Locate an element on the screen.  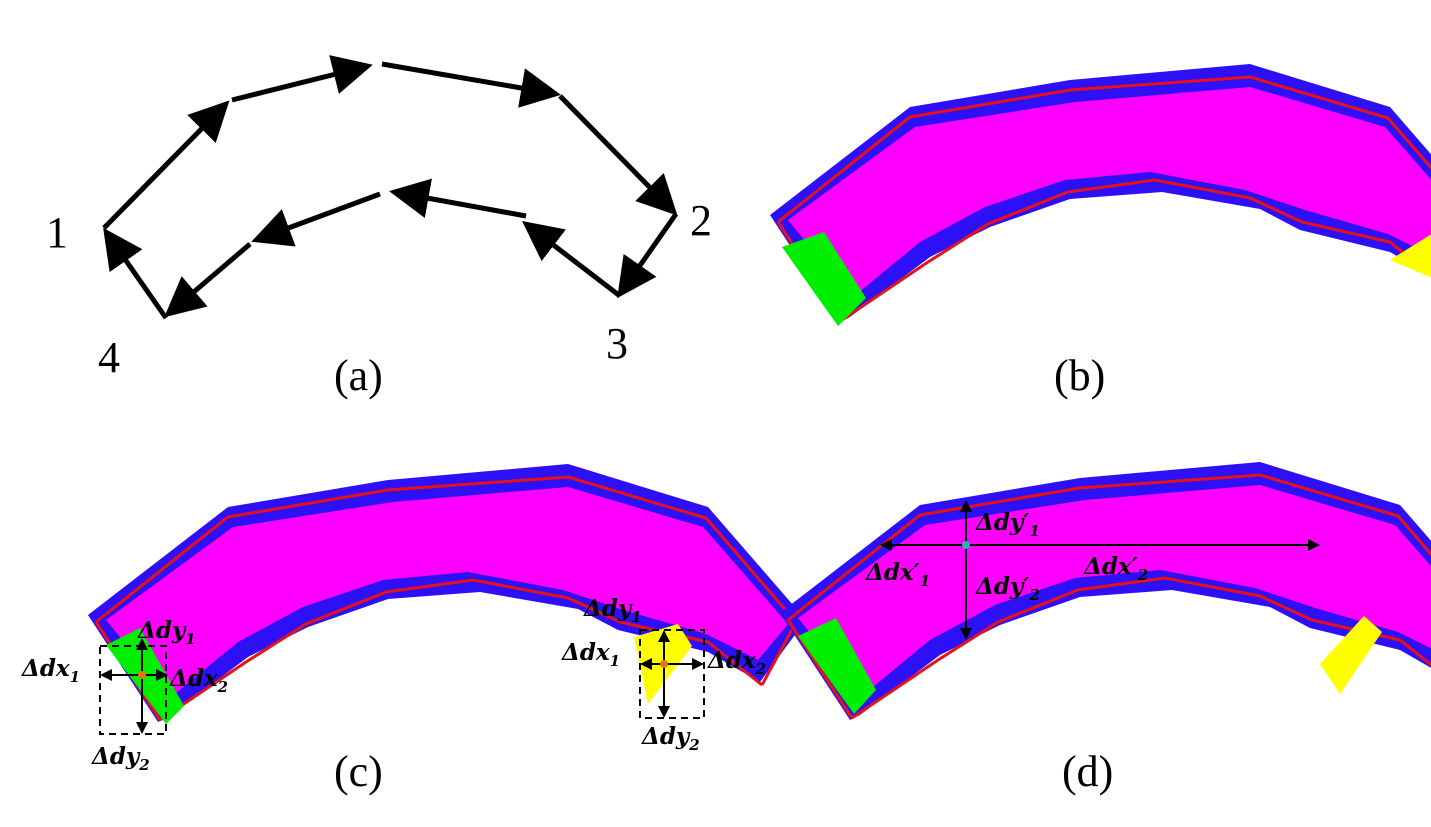
c-right-dy2: Δdy2 is located at coordinates (670, 738).